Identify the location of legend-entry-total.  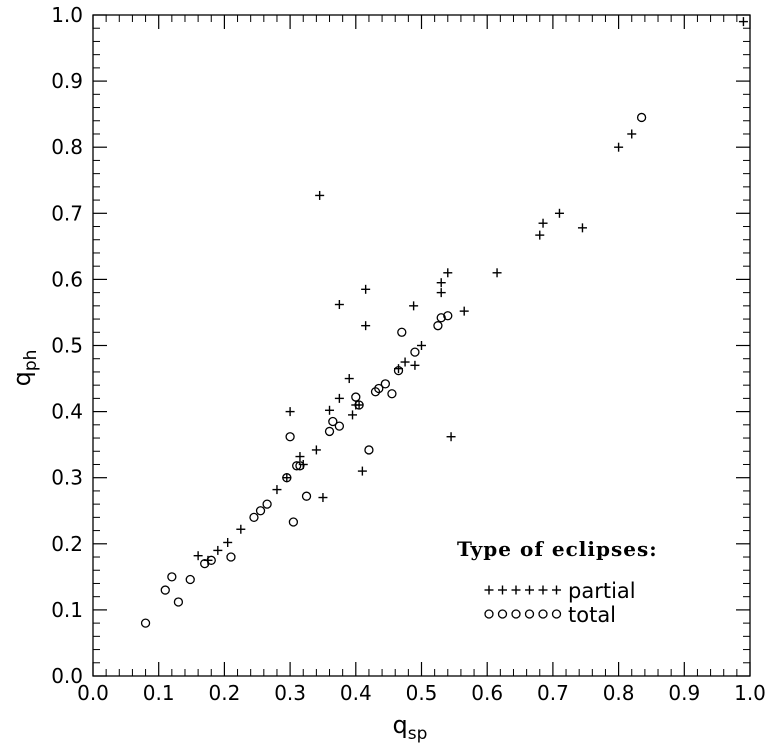
(523, 614).